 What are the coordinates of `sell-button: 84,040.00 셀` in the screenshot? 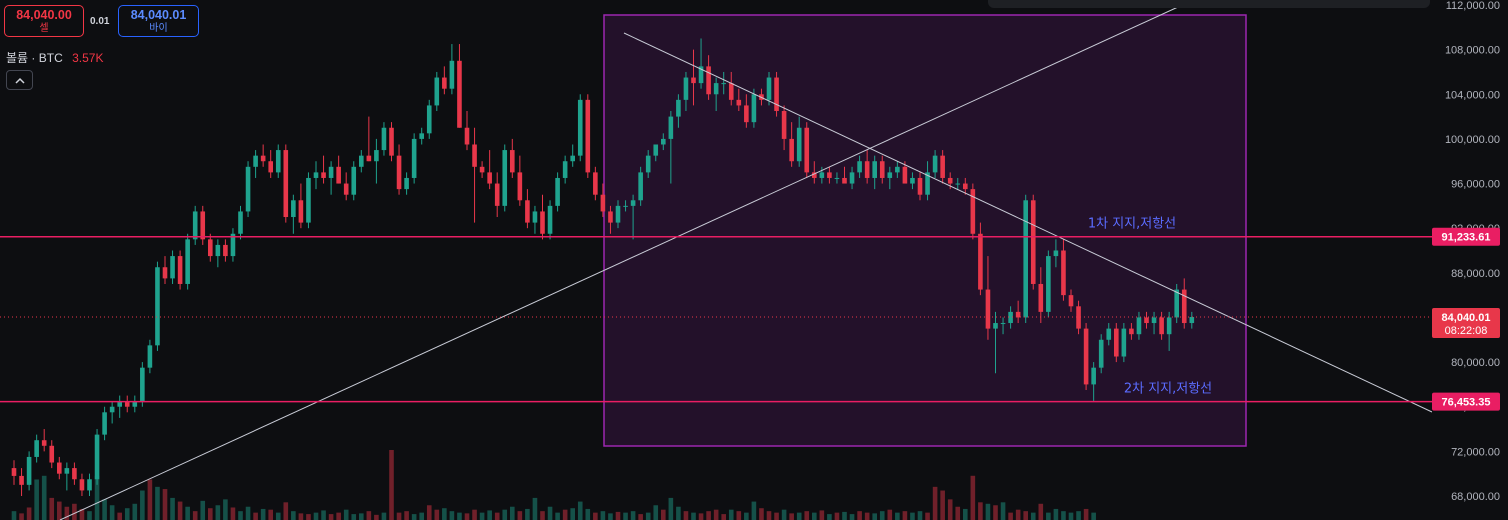 It's located at (44, 21).